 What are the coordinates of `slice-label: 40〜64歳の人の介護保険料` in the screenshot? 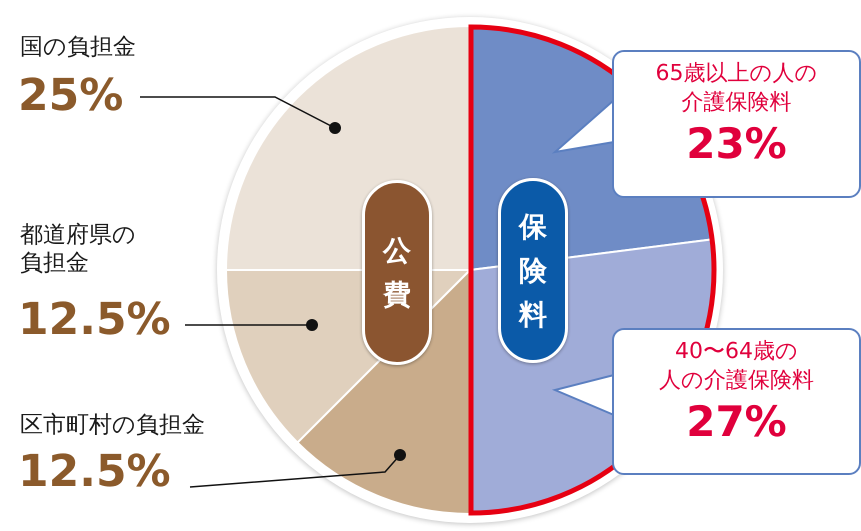 It's located at (736, 366).